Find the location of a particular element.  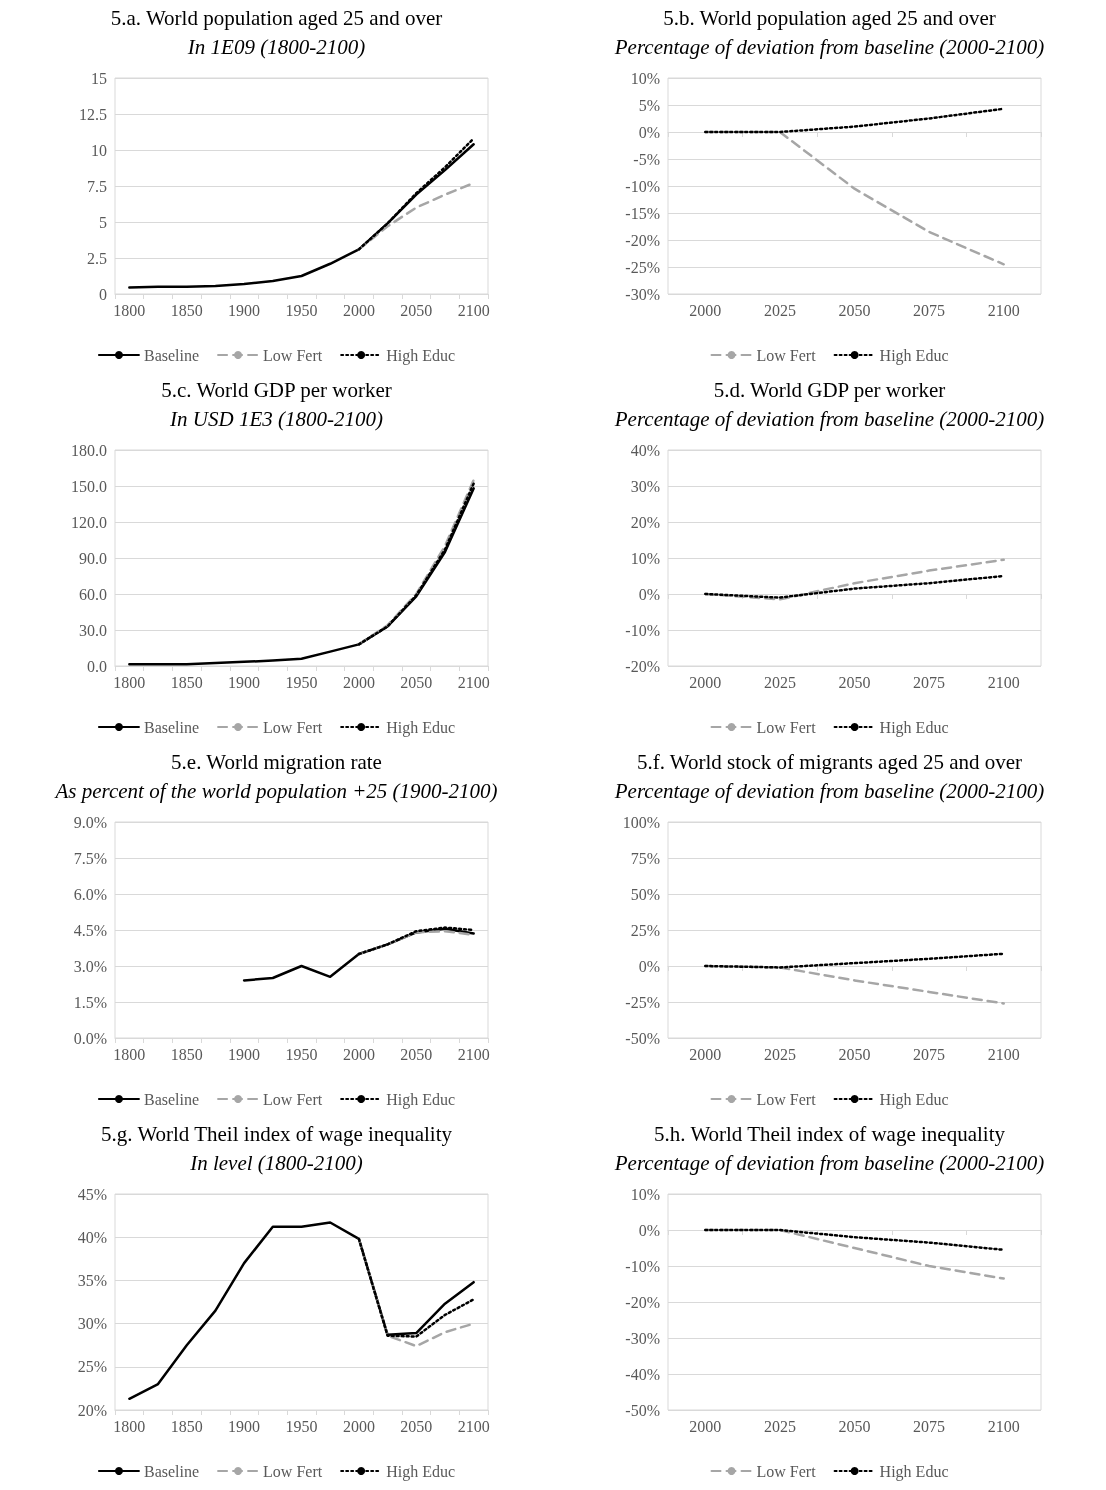

y-tick-label: 180.0 is located at coordinates (89, 450).